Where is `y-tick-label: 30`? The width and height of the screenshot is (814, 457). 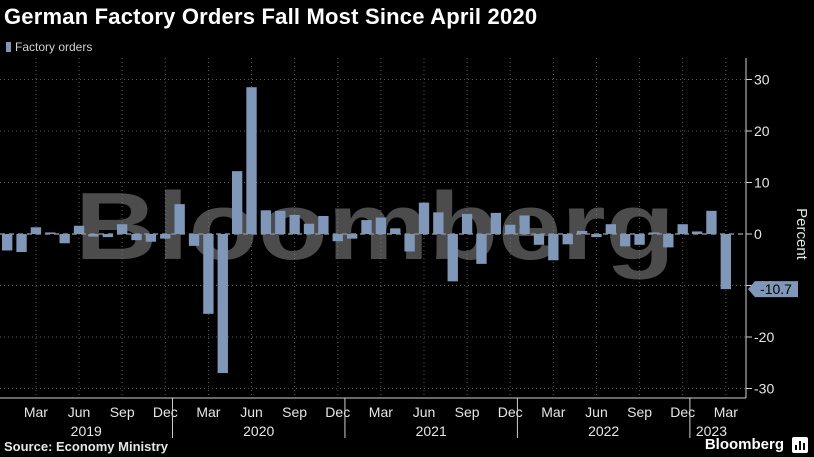 y-tick-label: 30 is located at coordinates (762, 80).